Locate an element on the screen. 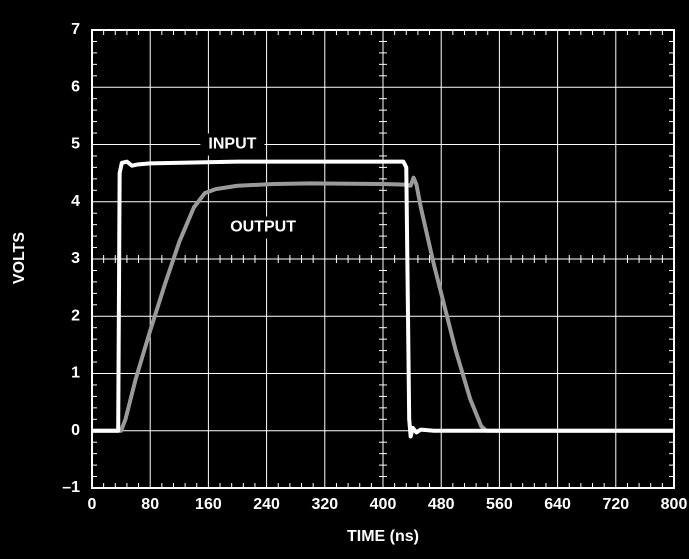 The image size is (689, 559). x-axis-label: TIME (ns) is located at coordinates (383, 536).